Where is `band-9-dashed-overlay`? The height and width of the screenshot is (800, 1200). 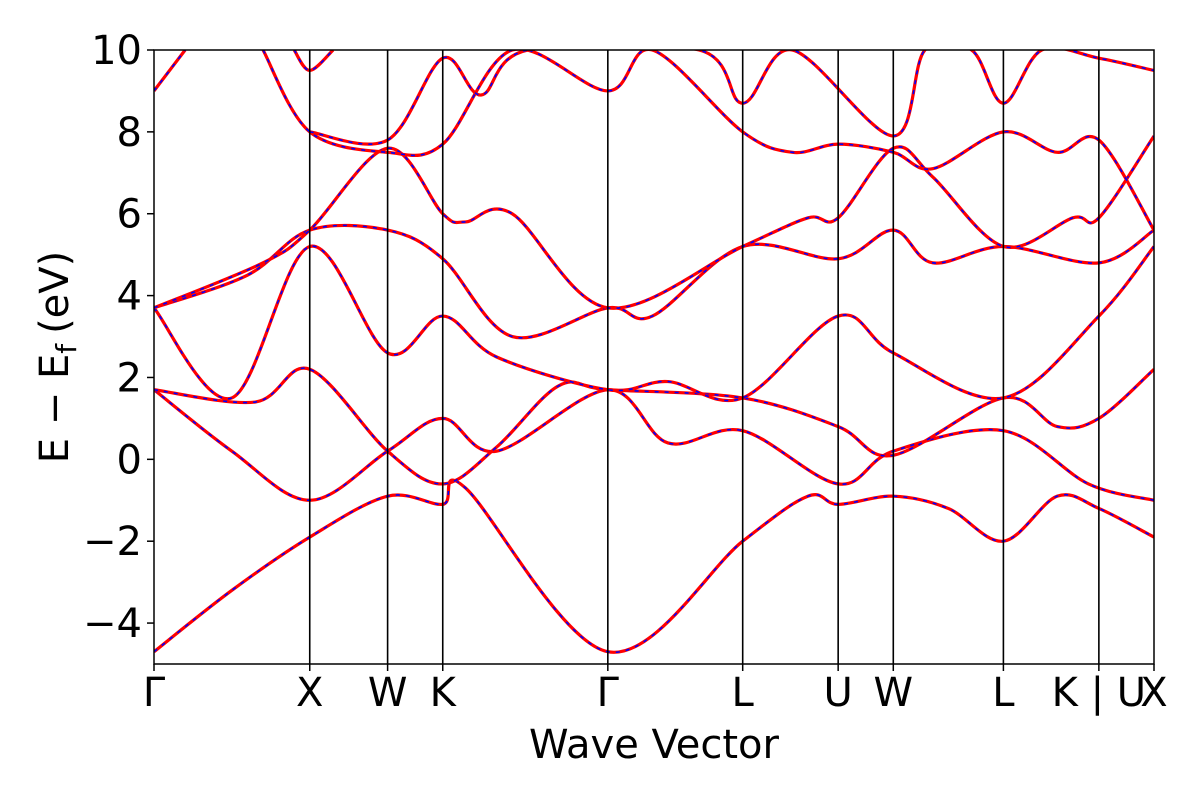
band-9-dashed-overlay is located at coordinates (170, 71).